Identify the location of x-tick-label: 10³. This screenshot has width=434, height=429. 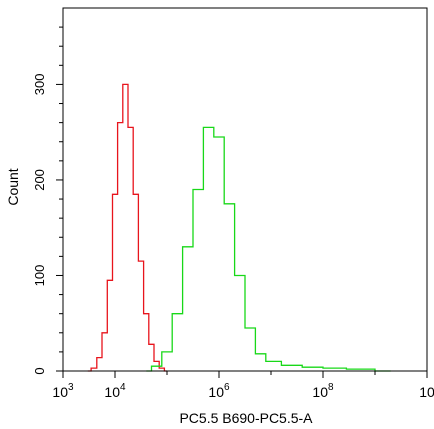
(63, 391).